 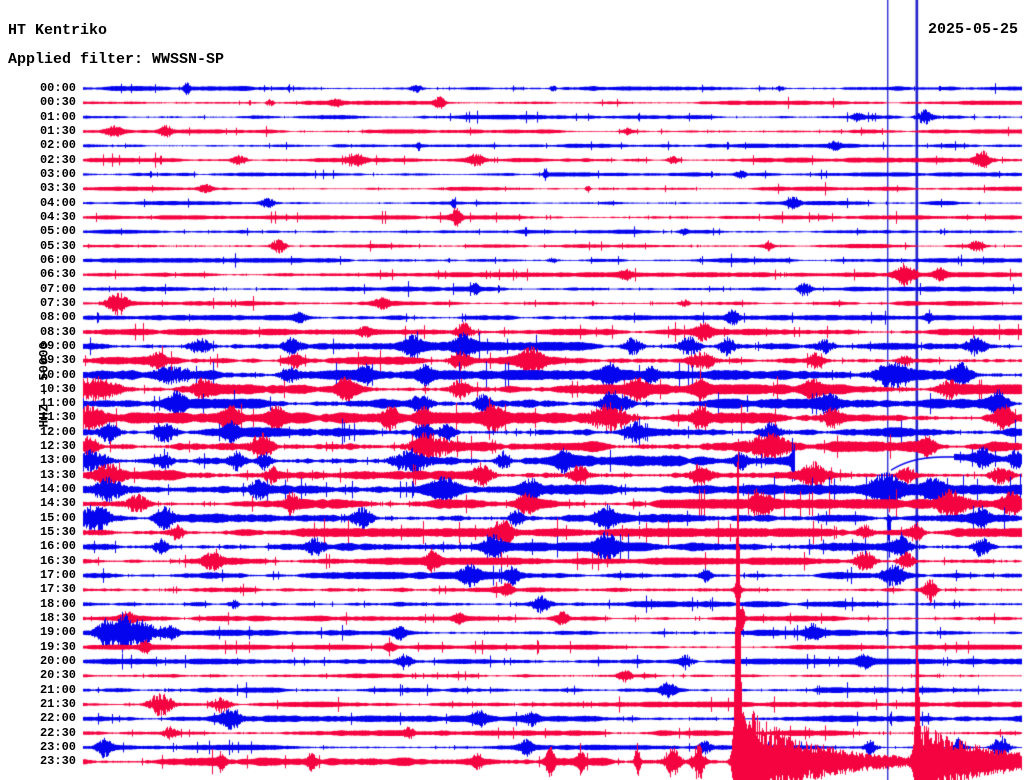 I want to click on time-label-0530: 05:30, so click(x=57, y=245).